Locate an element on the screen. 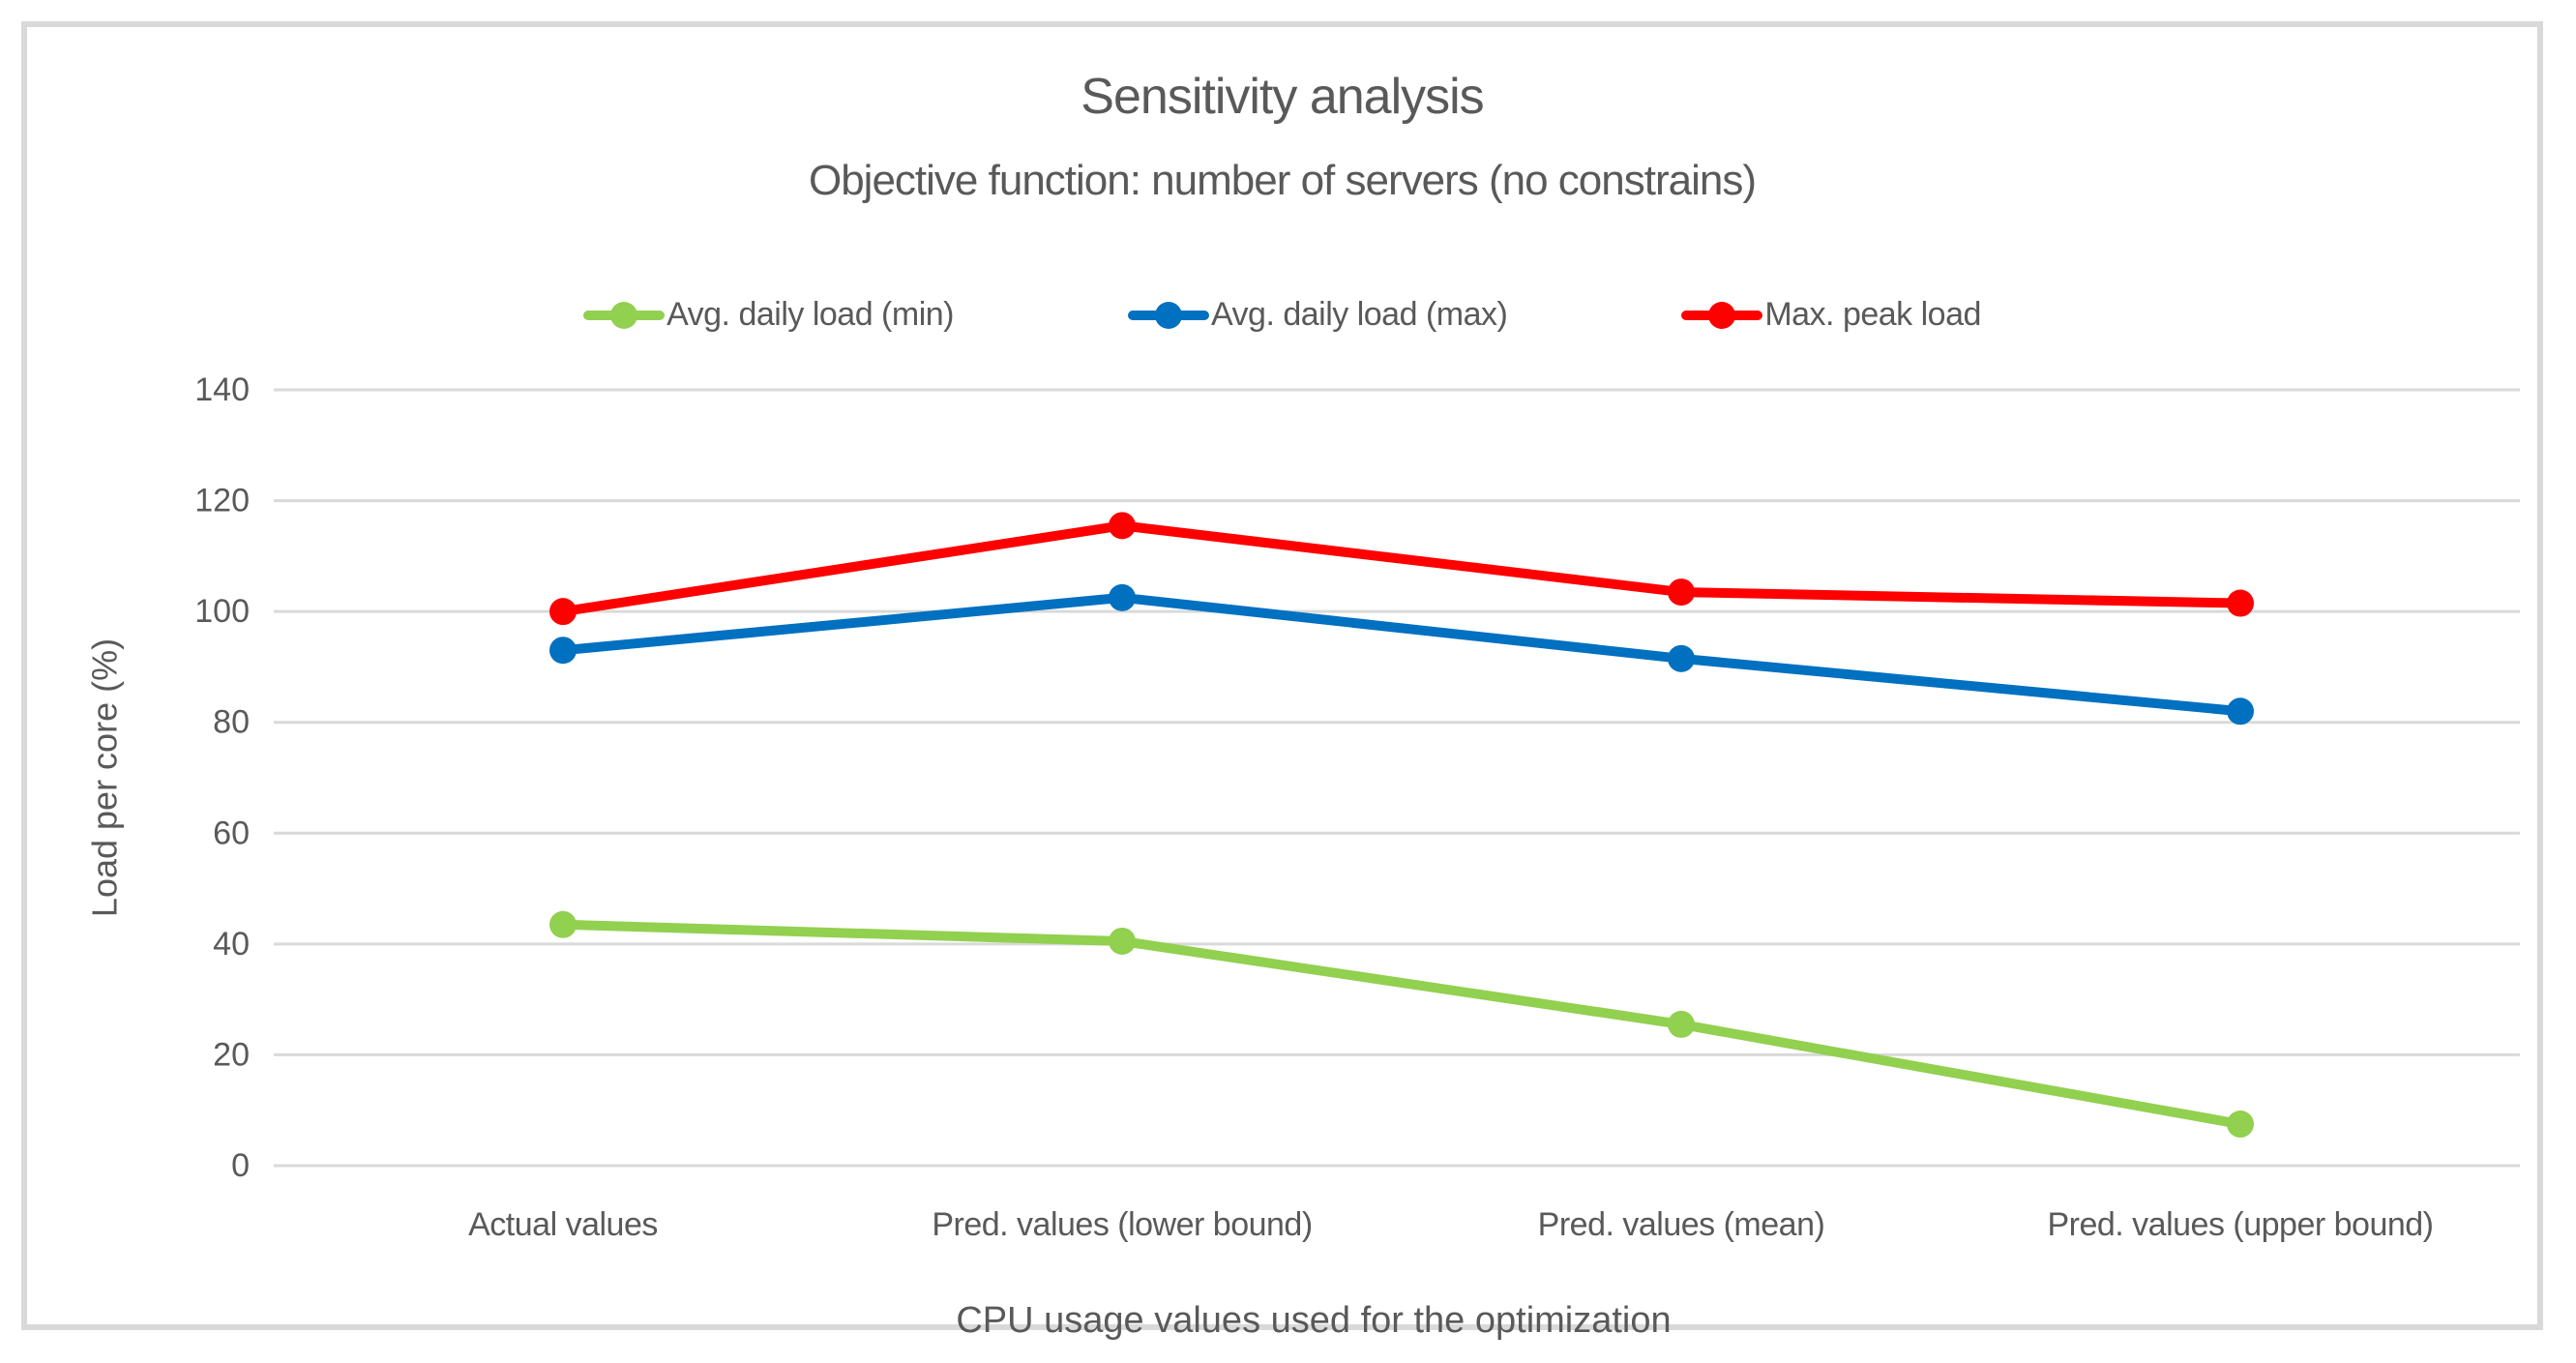 Image resolution: width=2576 pixels, height=1363 pixels. legend-label: Avg. daily load (max) is located at coordinates (1359, 314).